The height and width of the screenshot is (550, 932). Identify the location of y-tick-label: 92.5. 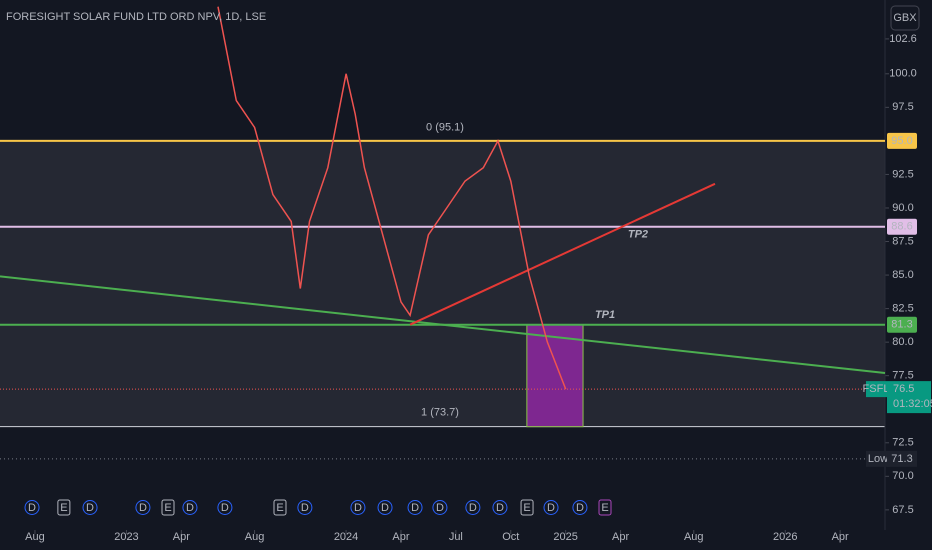
(902, 174).